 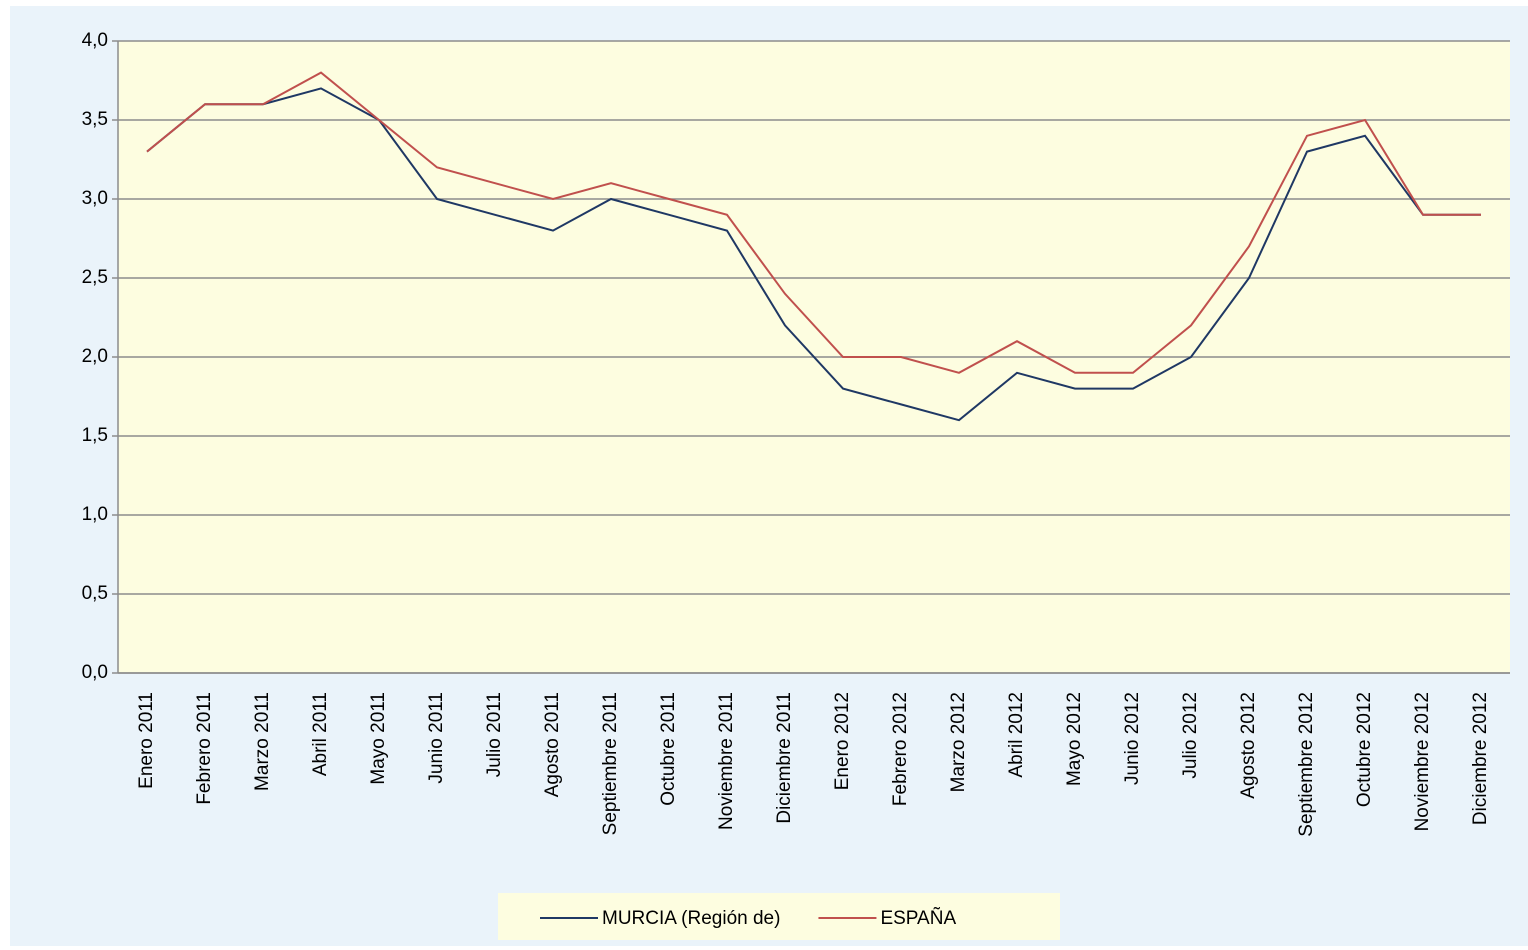 I want to click on x-tick-label: Diciembre 2012, so click(x=1480, y=758).